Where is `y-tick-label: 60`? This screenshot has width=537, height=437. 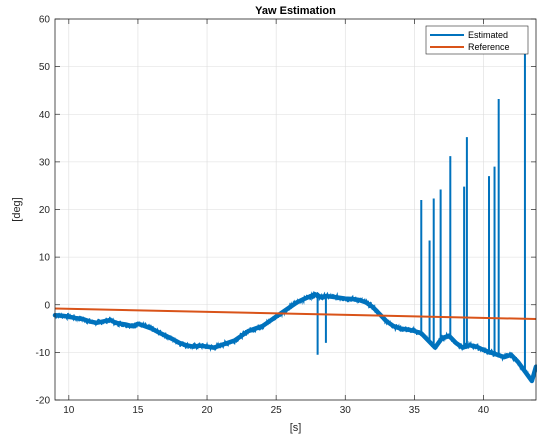 y-tick-label: 60 is located at coordinates (45, 20).